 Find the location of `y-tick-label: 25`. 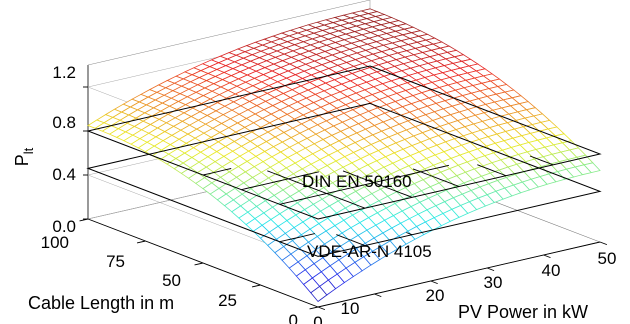

y-tick-label: 25 is located at coordinates (227, 300).